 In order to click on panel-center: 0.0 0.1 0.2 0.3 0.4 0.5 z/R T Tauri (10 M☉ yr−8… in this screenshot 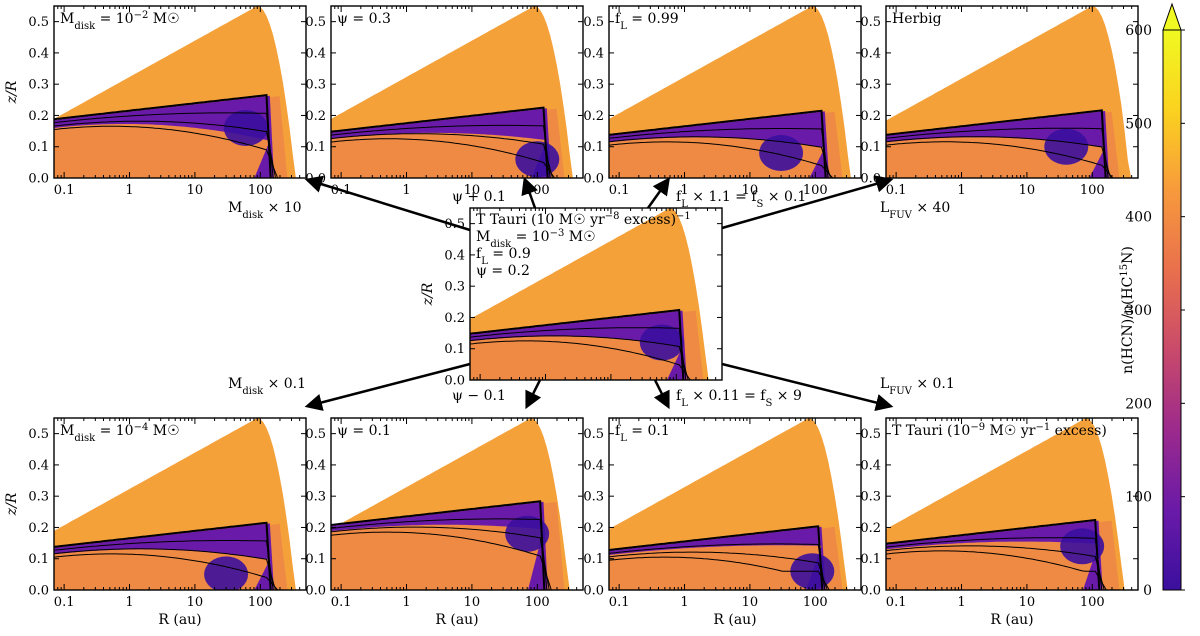, I will do `click(571, 298)`.